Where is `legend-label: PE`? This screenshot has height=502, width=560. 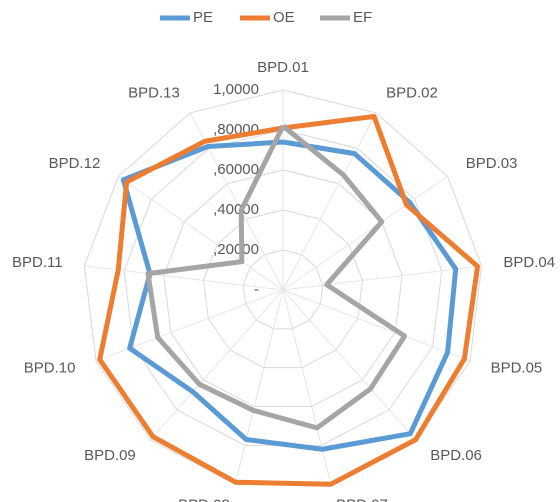
legend-label: PE is located at coordinates (203, 17).